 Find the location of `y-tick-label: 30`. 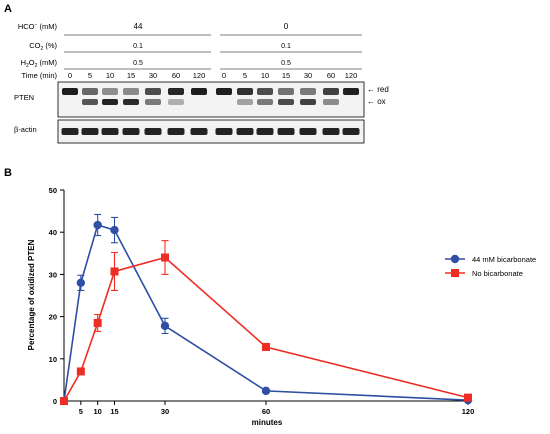

y-tick-label: 30 is located at coordinates (53, 274).